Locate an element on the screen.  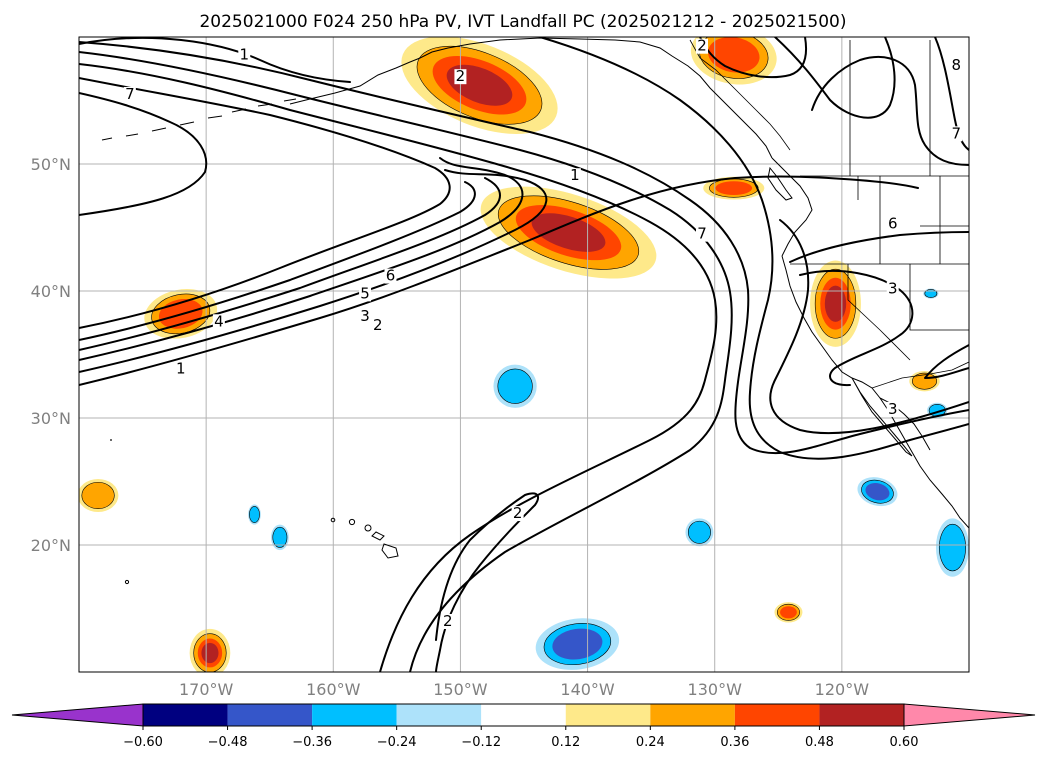
pv-contour-2-north is located at coordinates (753, 58).